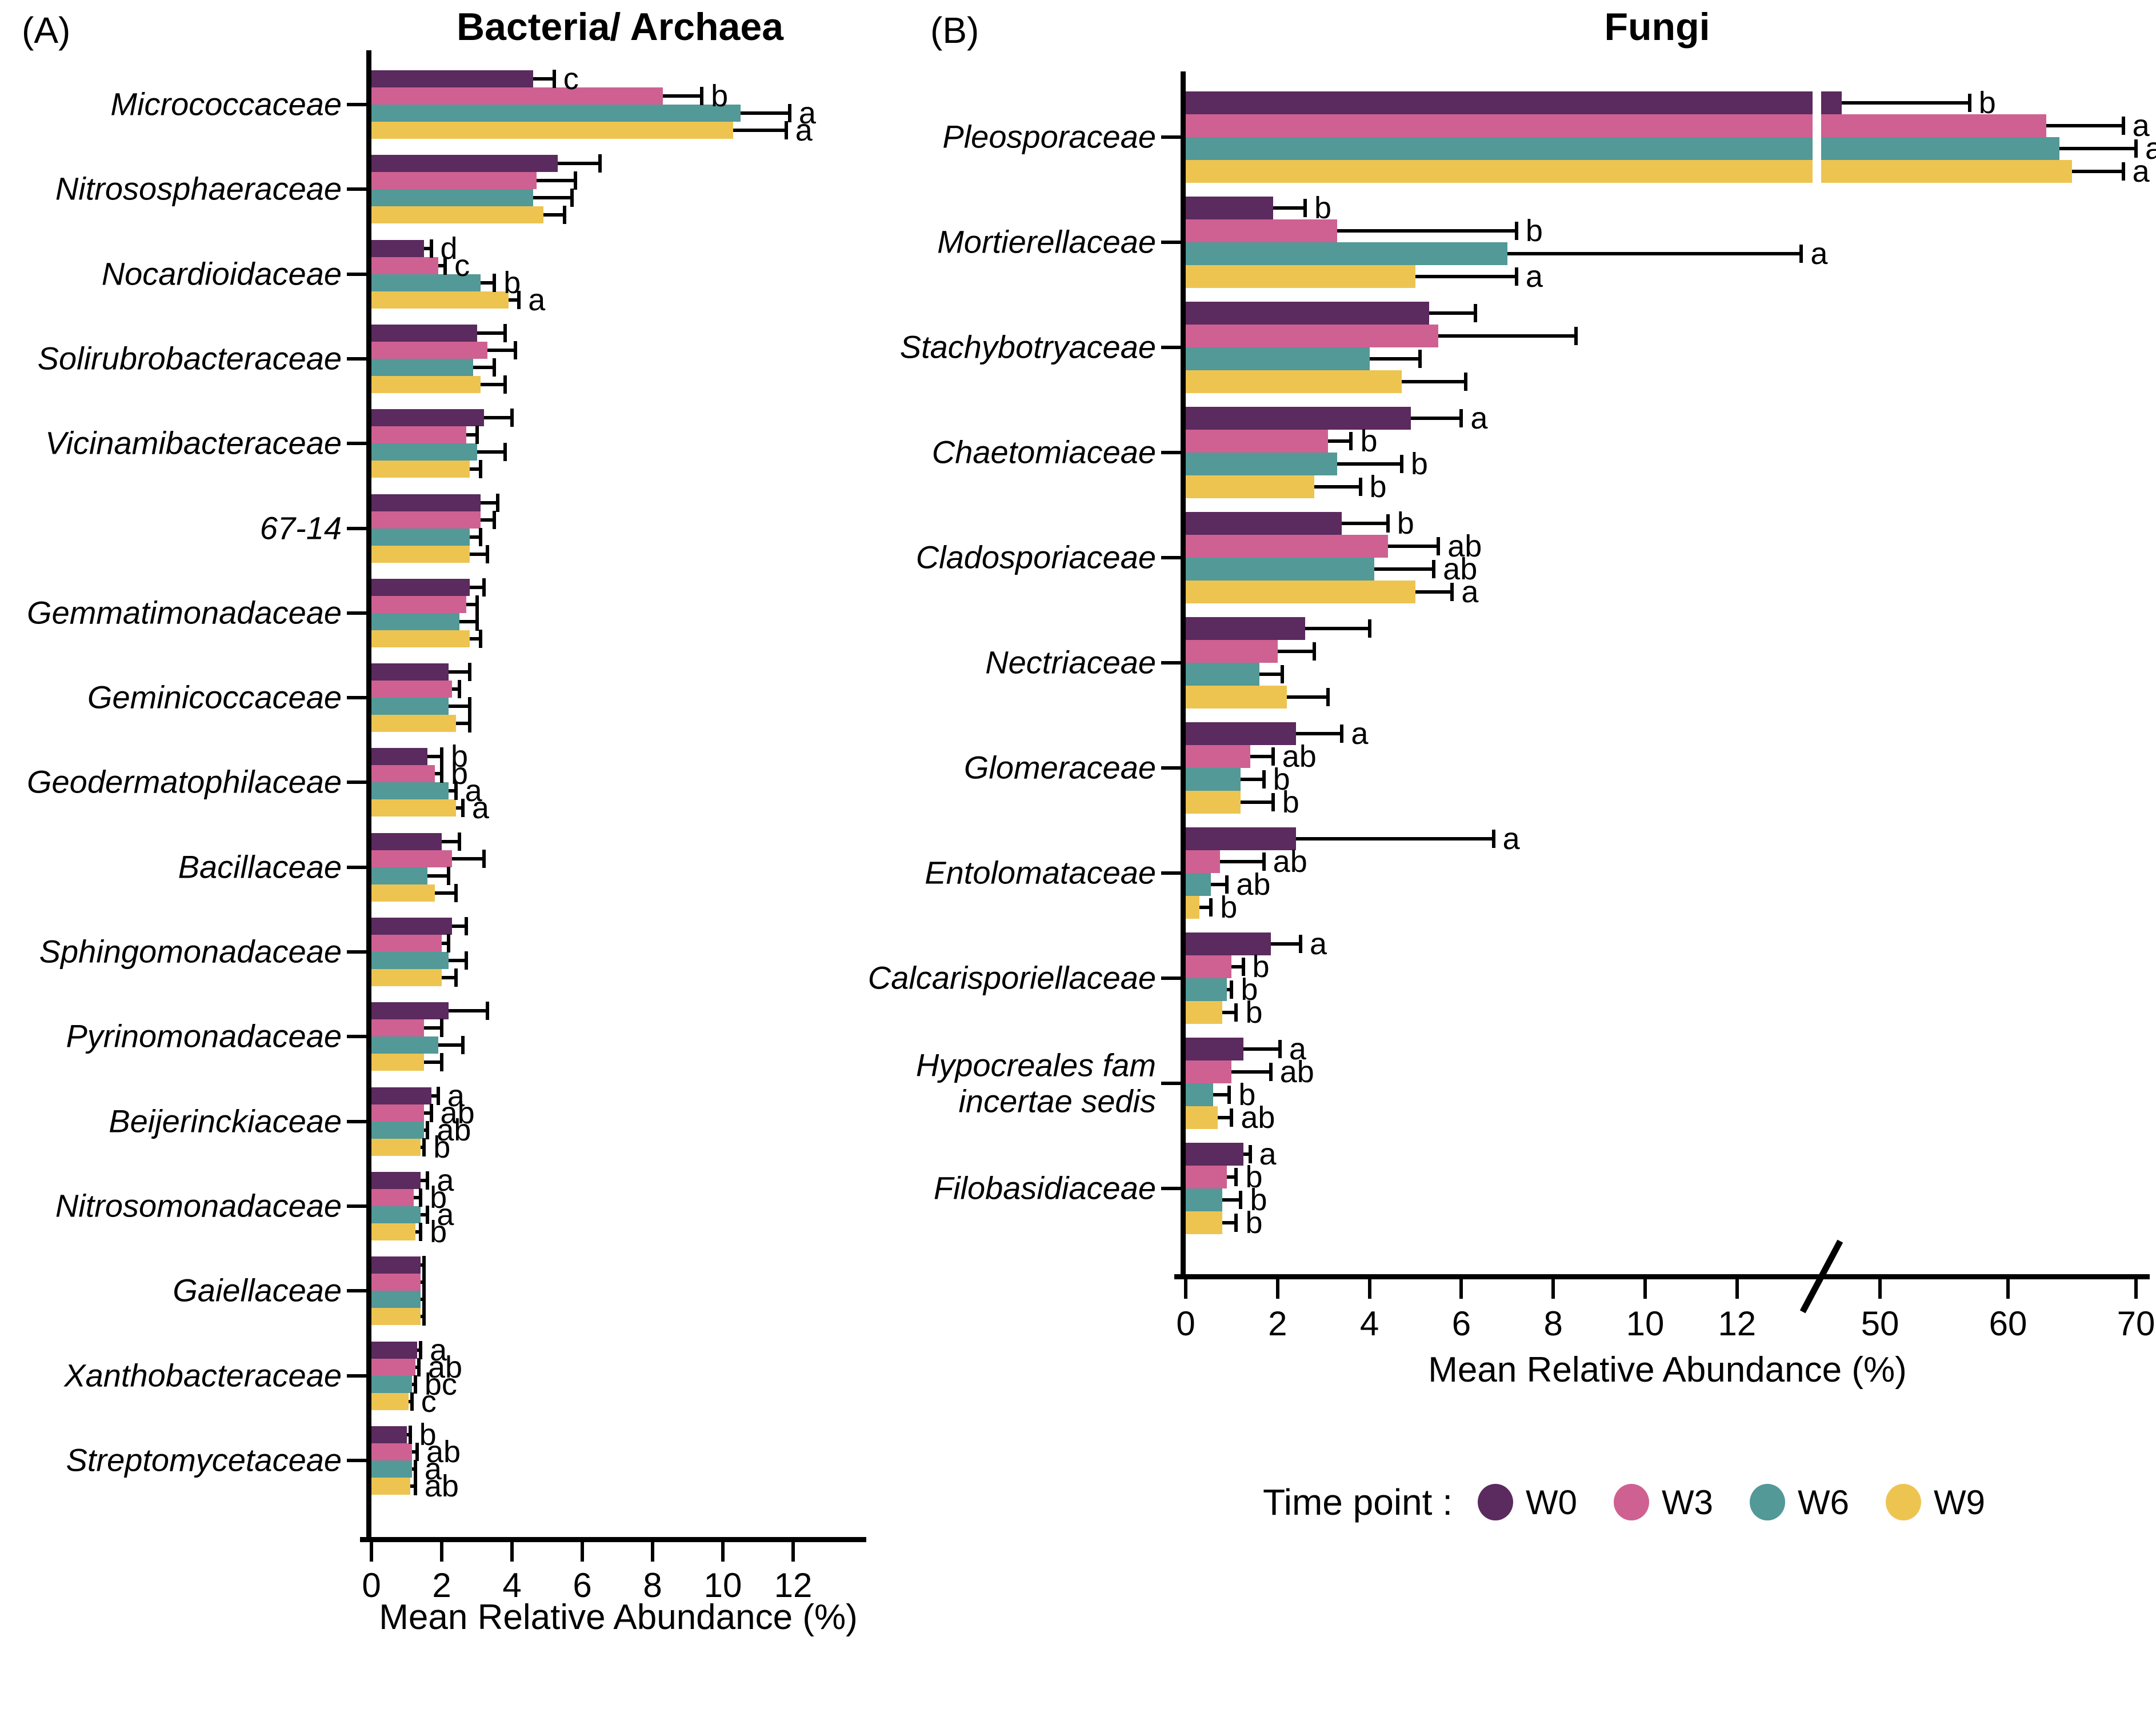 This screenshot has width=2156, height=1709. What do you see at coordinates (204, 1460) in the screenshot?
I see `category-label: Streptomycetaceae` at bounding box center [204, 1460].